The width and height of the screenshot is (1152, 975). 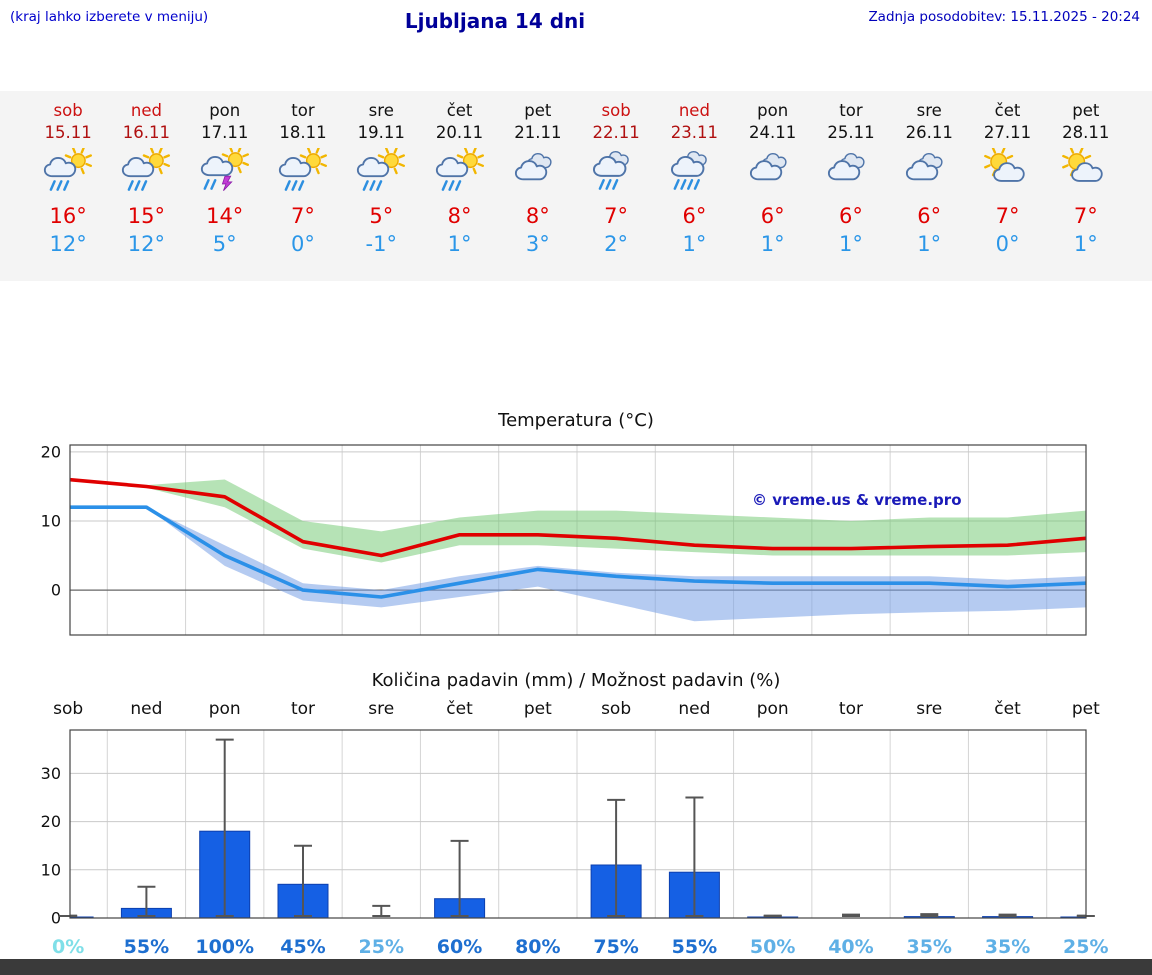 I want to click on high-temp: 8°, so click(x=537, y=216).